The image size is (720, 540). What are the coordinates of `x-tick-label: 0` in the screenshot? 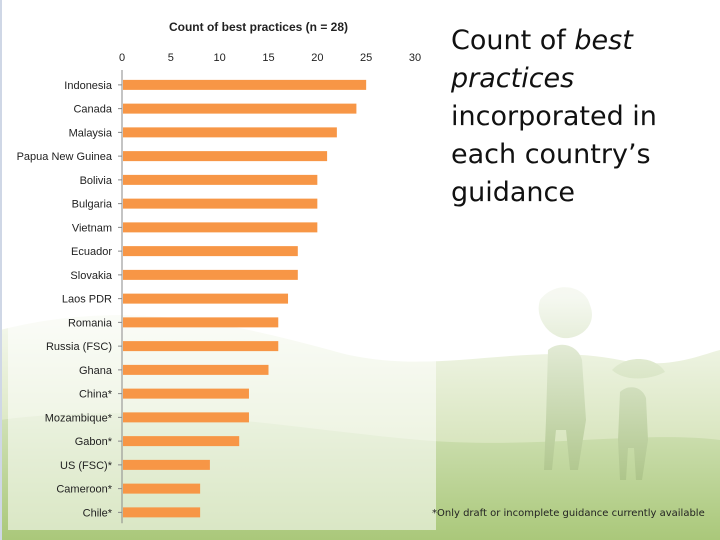 It's located at (122, 58).